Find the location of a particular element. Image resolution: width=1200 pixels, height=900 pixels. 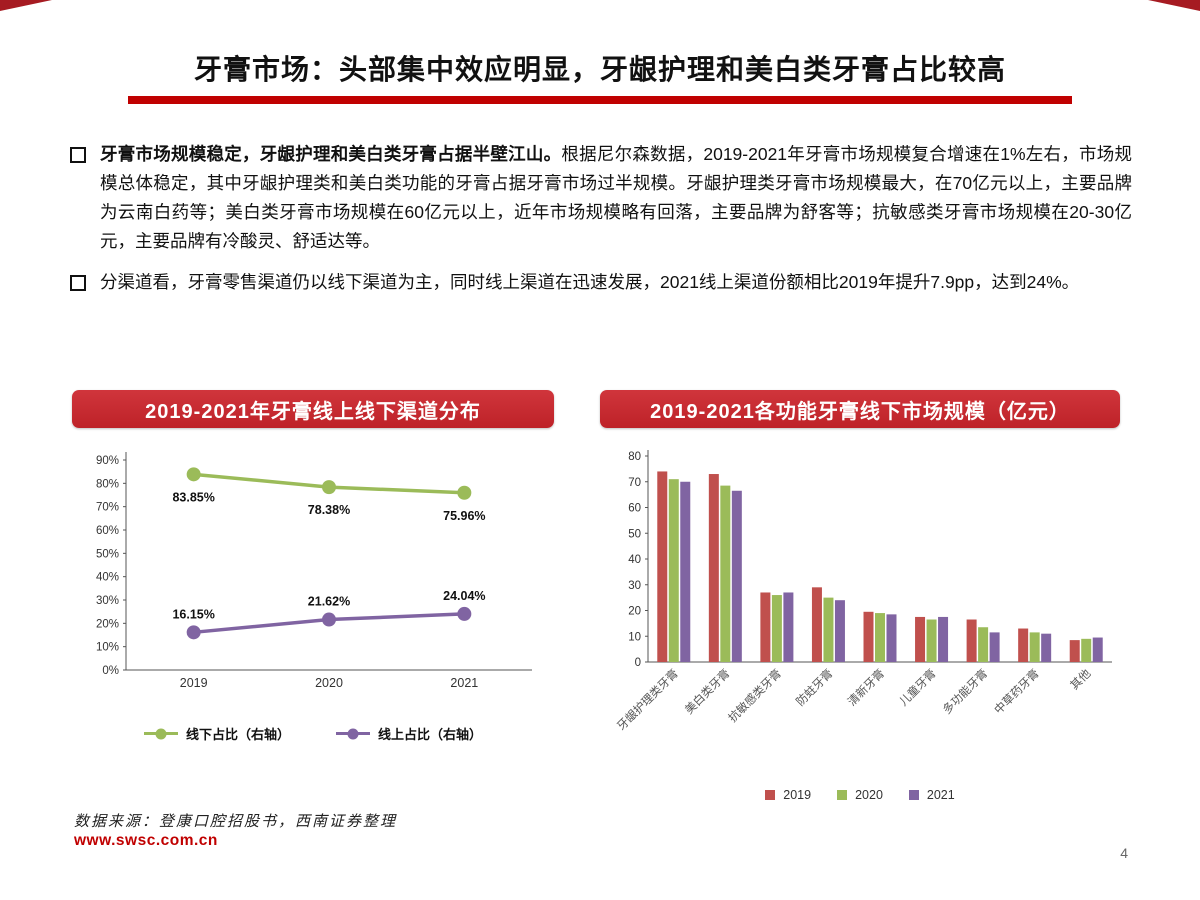

corner-decoration-top-left is located at coordinates (26, 5).